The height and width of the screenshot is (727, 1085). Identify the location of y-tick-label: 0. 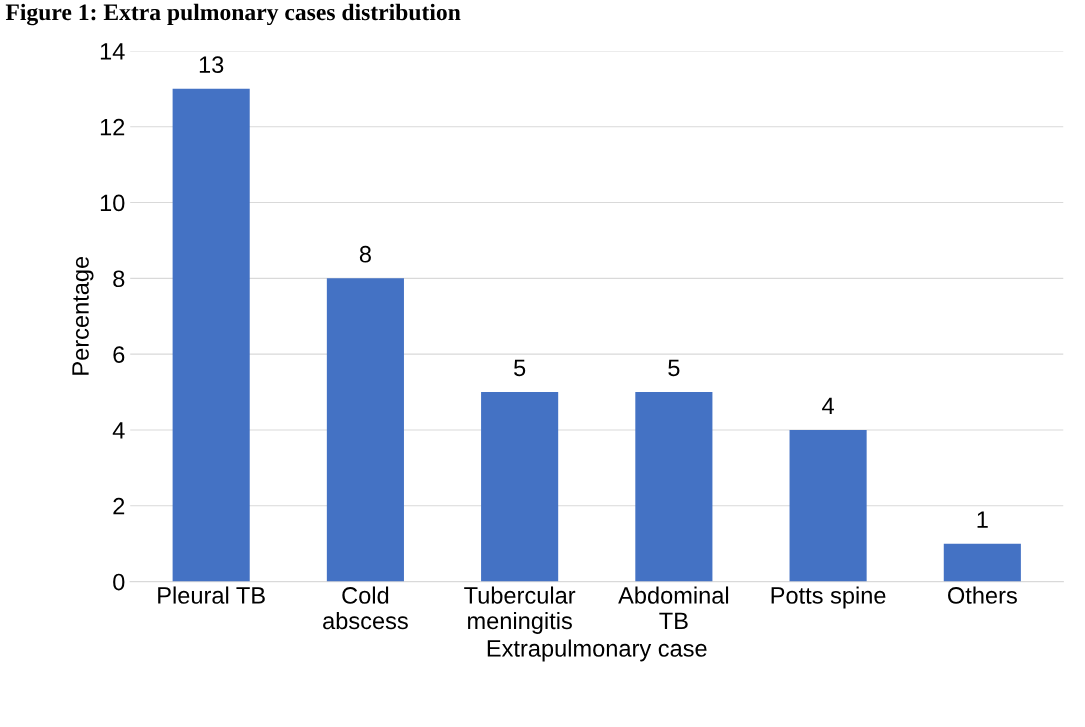
(119, 582).